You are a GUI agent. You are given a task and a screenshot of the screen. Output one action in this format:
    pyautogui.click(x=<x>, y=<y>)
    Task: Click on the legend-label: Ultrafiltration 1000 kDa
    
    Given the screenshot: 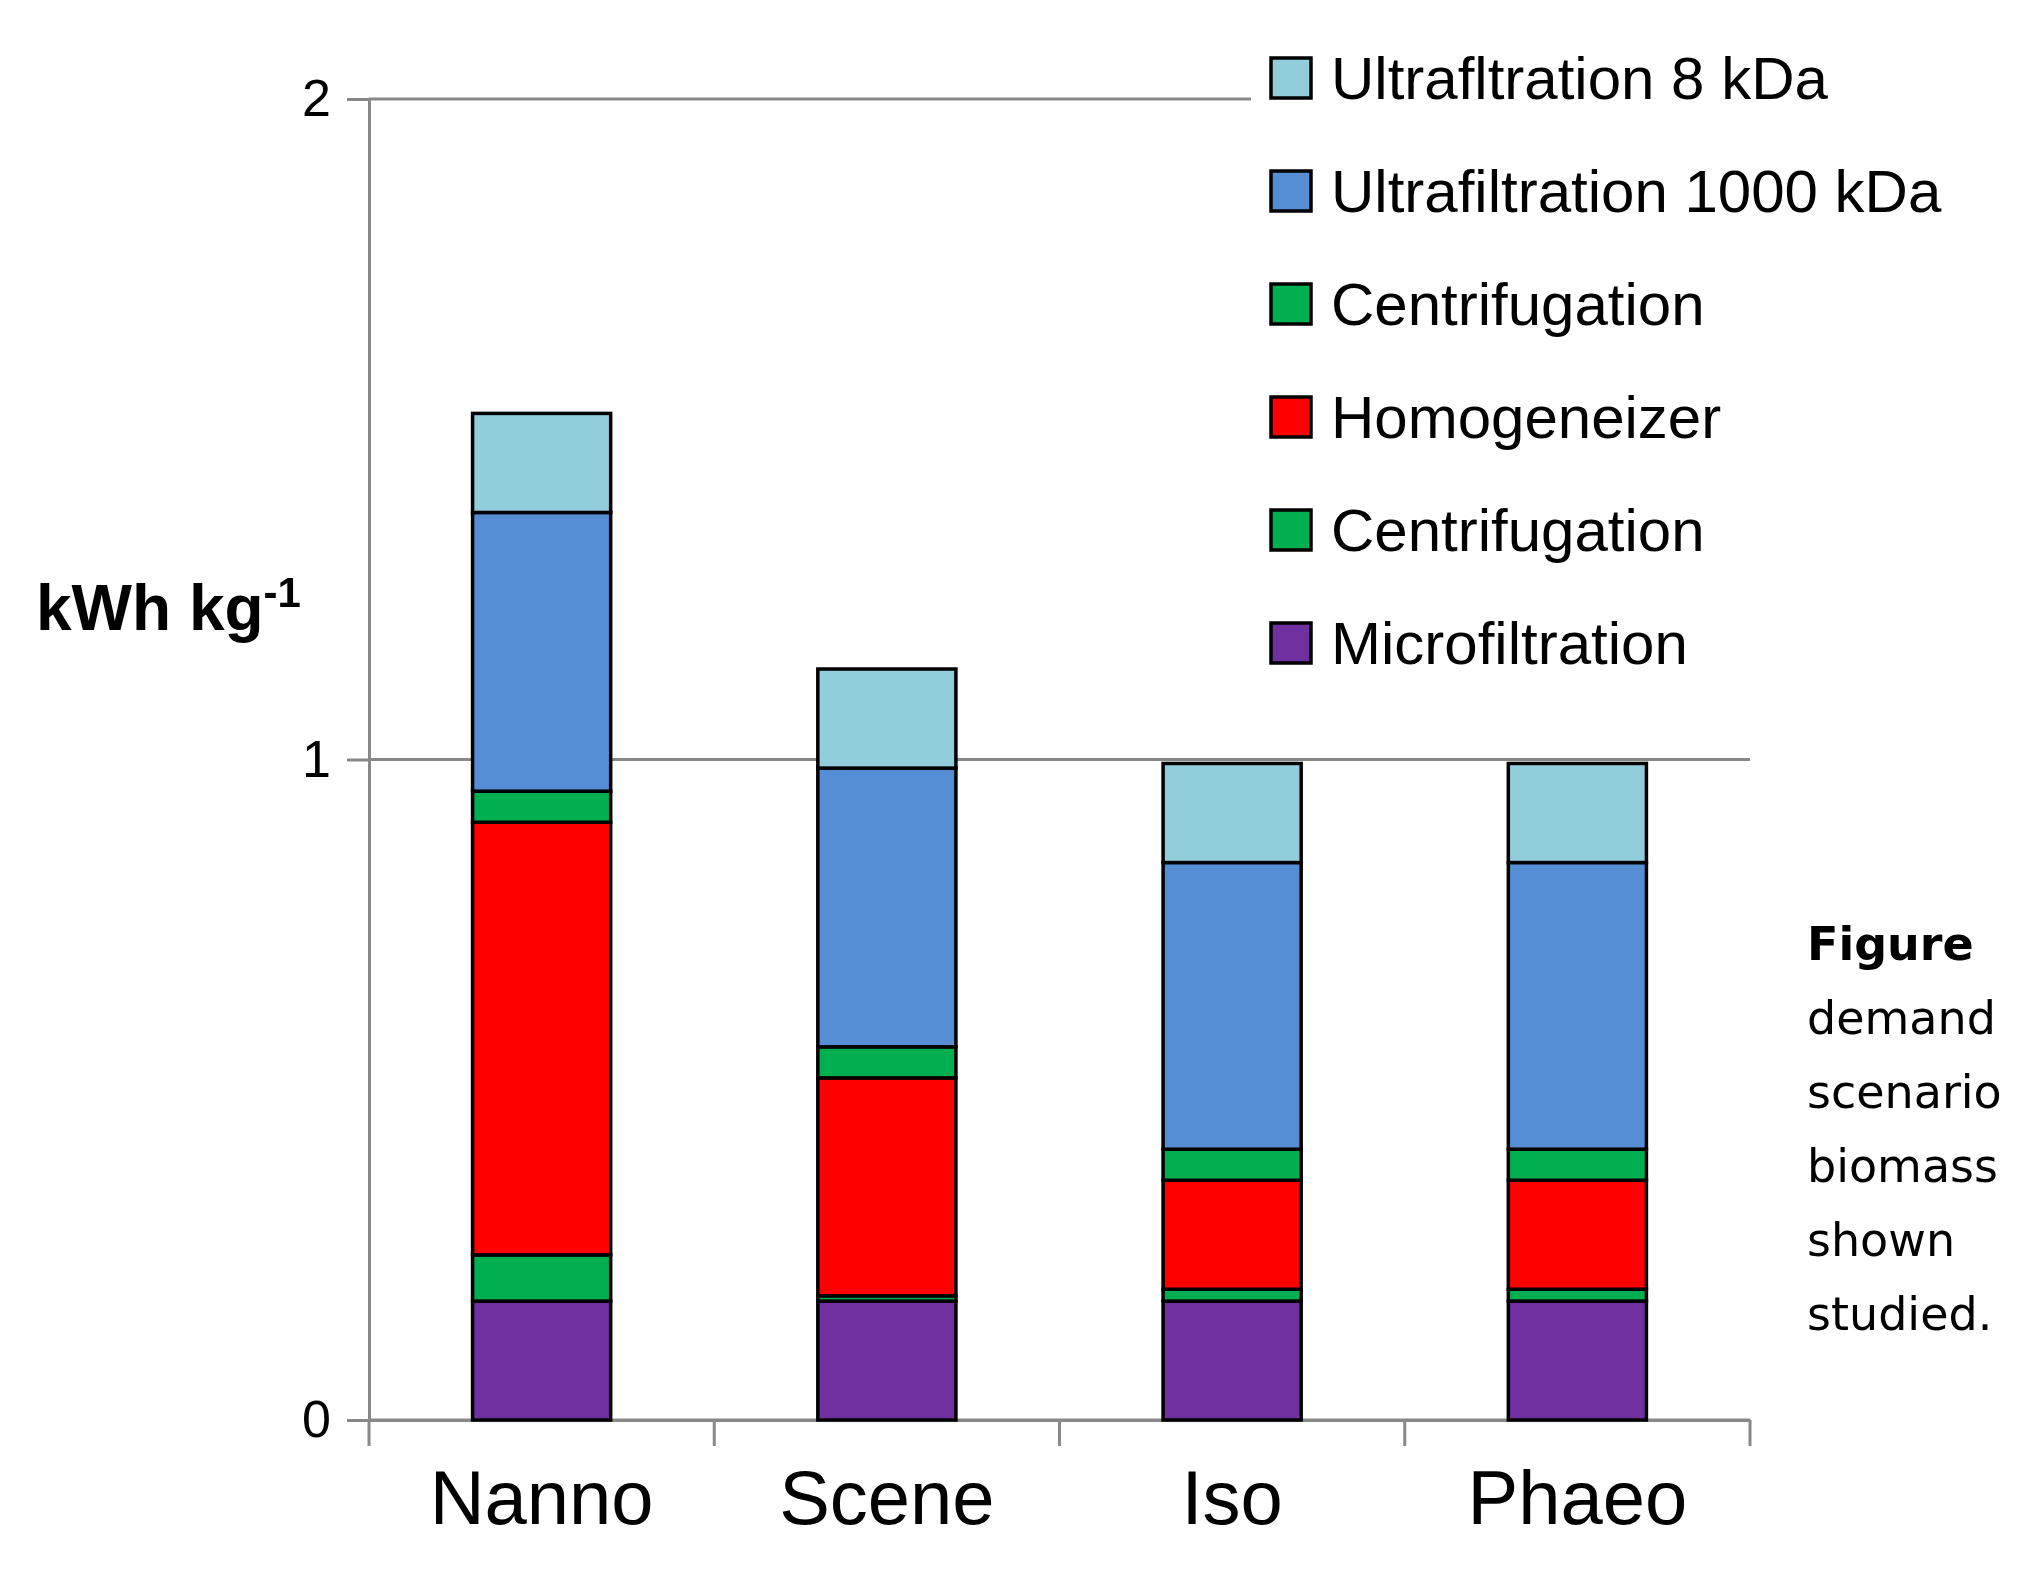 What is the action you would take?
    pyautogui.click(x=1636, y=191)
    